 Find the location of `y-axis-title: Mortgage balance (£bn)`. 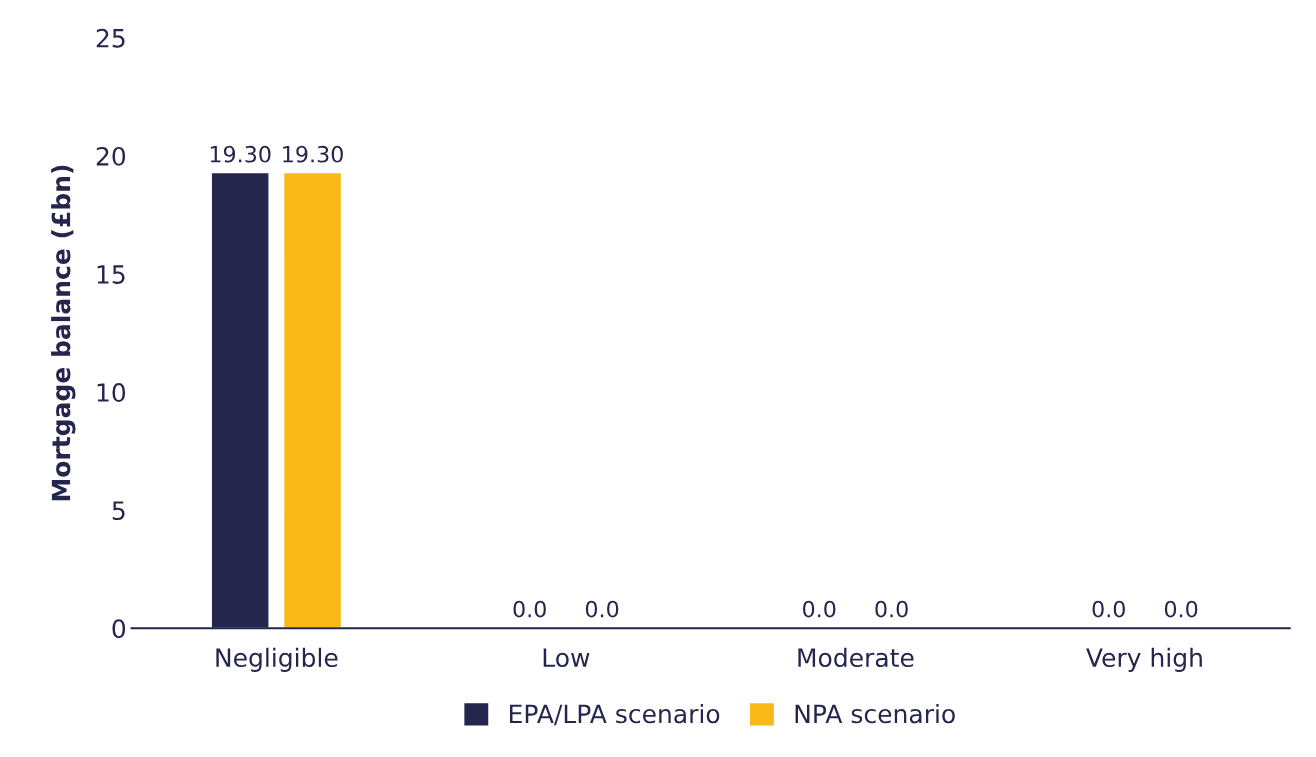

y-axis-title: Mortgage balance (£bn) is located at coordinates (63, 333).